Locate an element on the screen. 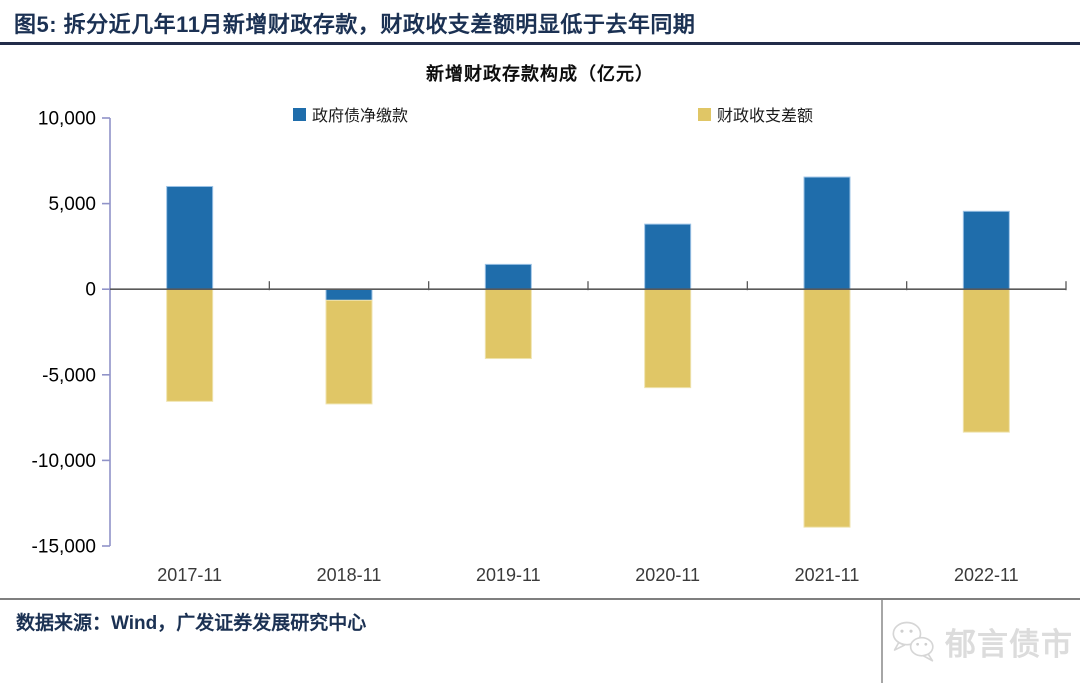 The image size is (1080, 683). x-tick-label: 2020-11 is located at coordinates (667, 575).